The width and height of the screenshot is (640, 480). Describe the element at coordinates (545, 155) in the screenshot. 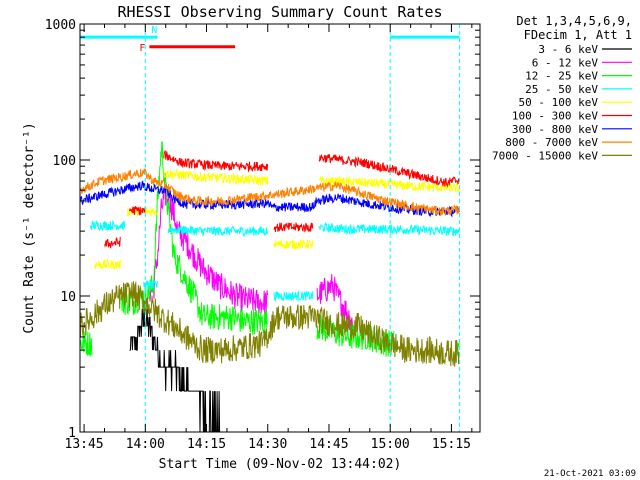

I see `legend-label-7000-15000-kev: 7000 - 15000 keV` at that location.